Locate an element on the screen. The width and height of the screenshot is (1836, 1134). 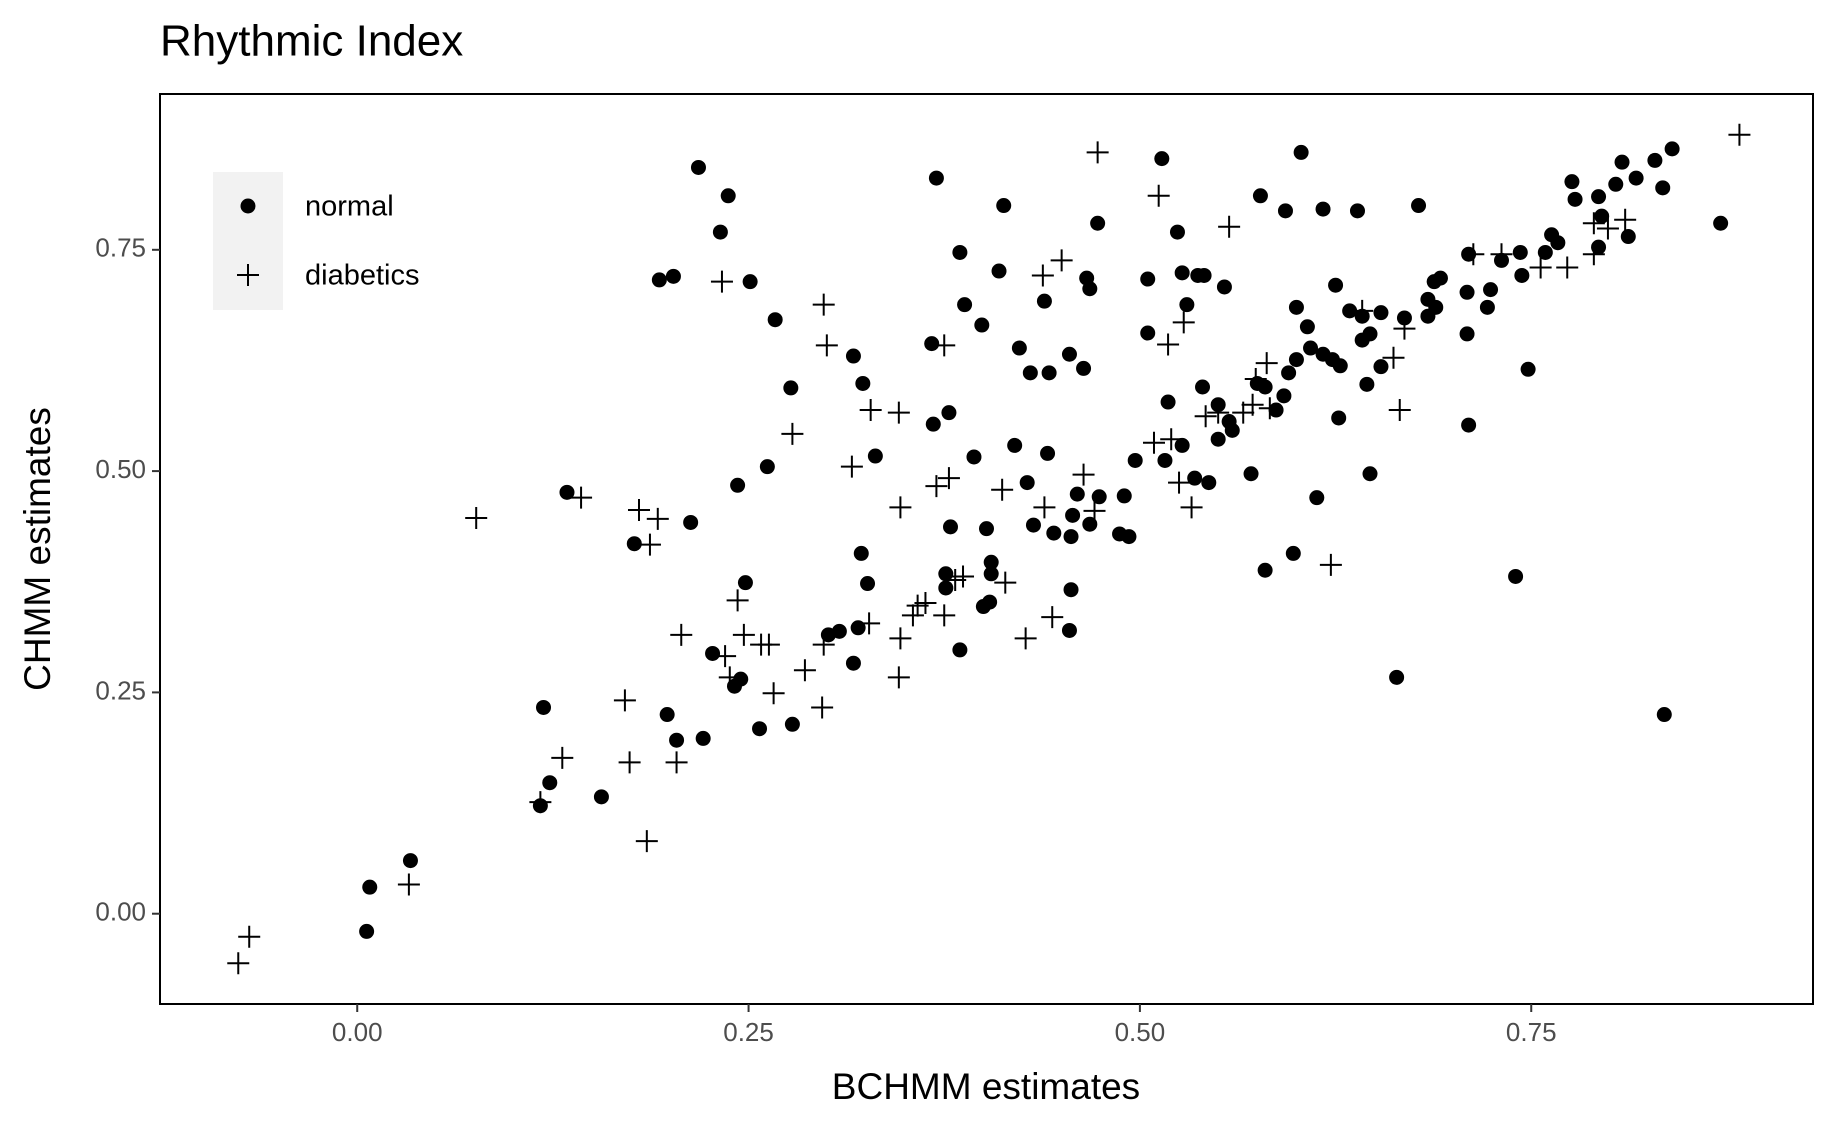
y-tick-label: 0.25 is located at coordinates (120, 690).